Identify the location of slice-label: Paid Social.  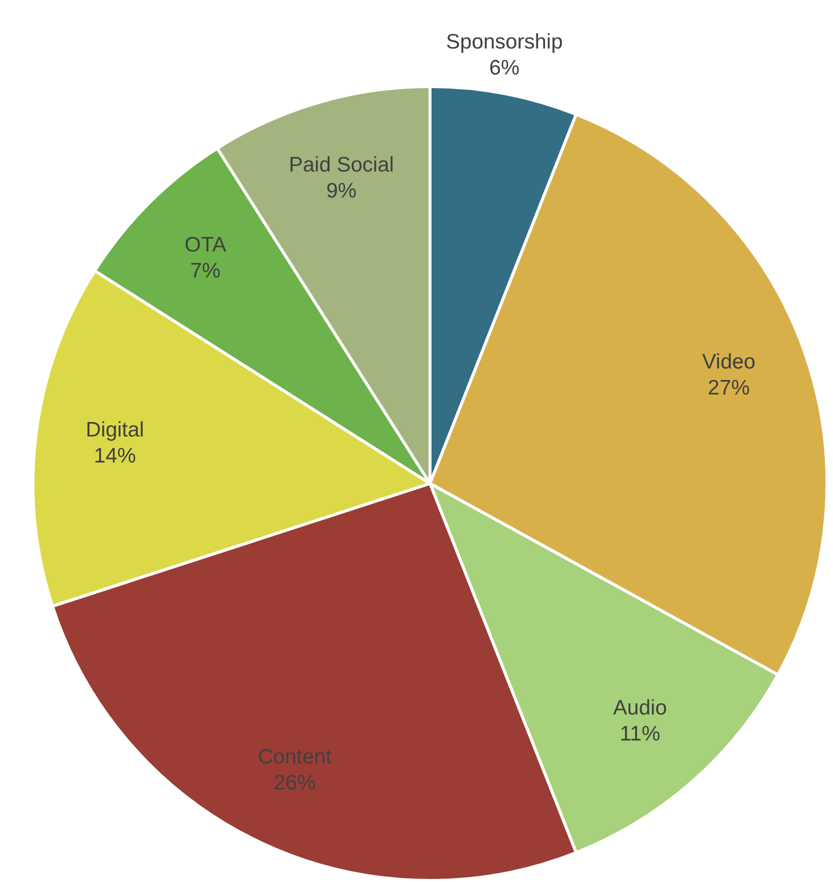
(341, 164).